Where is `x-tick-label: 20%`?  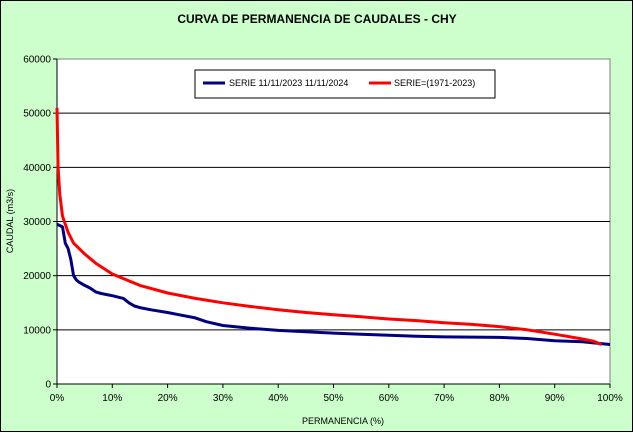
x-tick-label: 20% is located at coordinates (168, 398).